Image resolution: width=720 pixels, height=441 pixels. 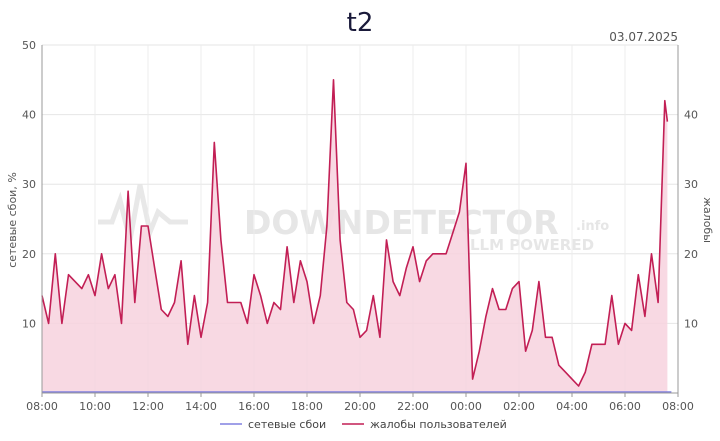 What do you see at coordinates (691, 254) in the screenshot?
I see `y-tick-label-right: 20` at bounding box center [691, 254].